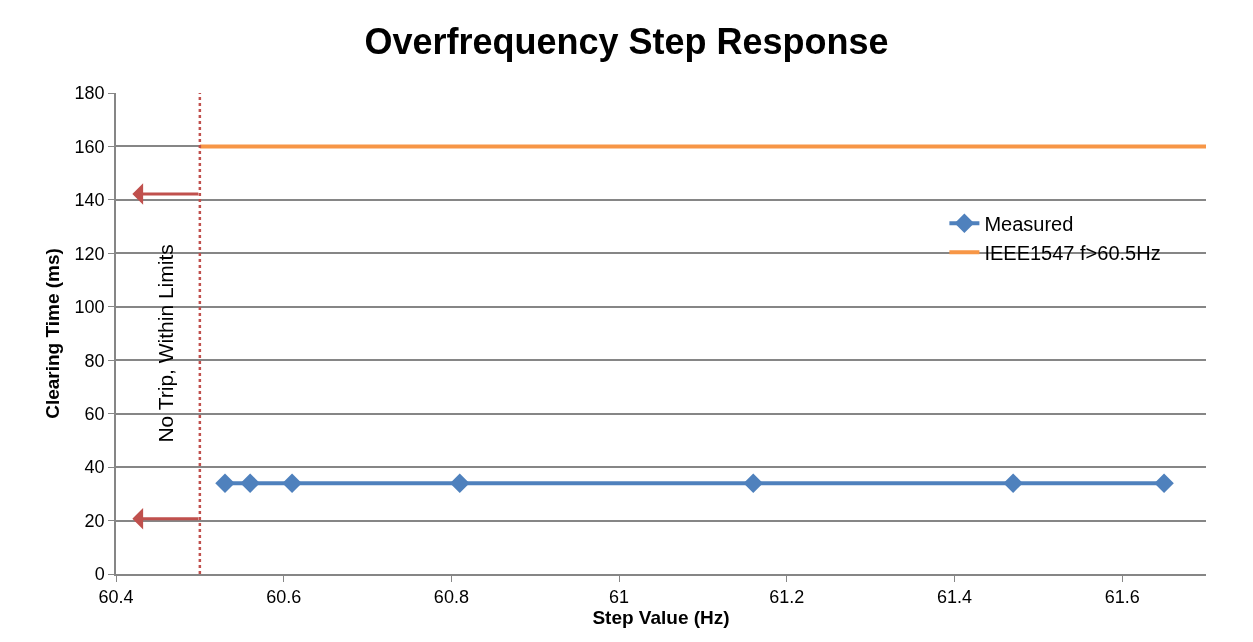 The height and width of the screenshot is (642, 1253). Describe the element at coordinates (52, 333) in the screenshot. I see `y-axis-title: Clearing Time (ms)` at that location.